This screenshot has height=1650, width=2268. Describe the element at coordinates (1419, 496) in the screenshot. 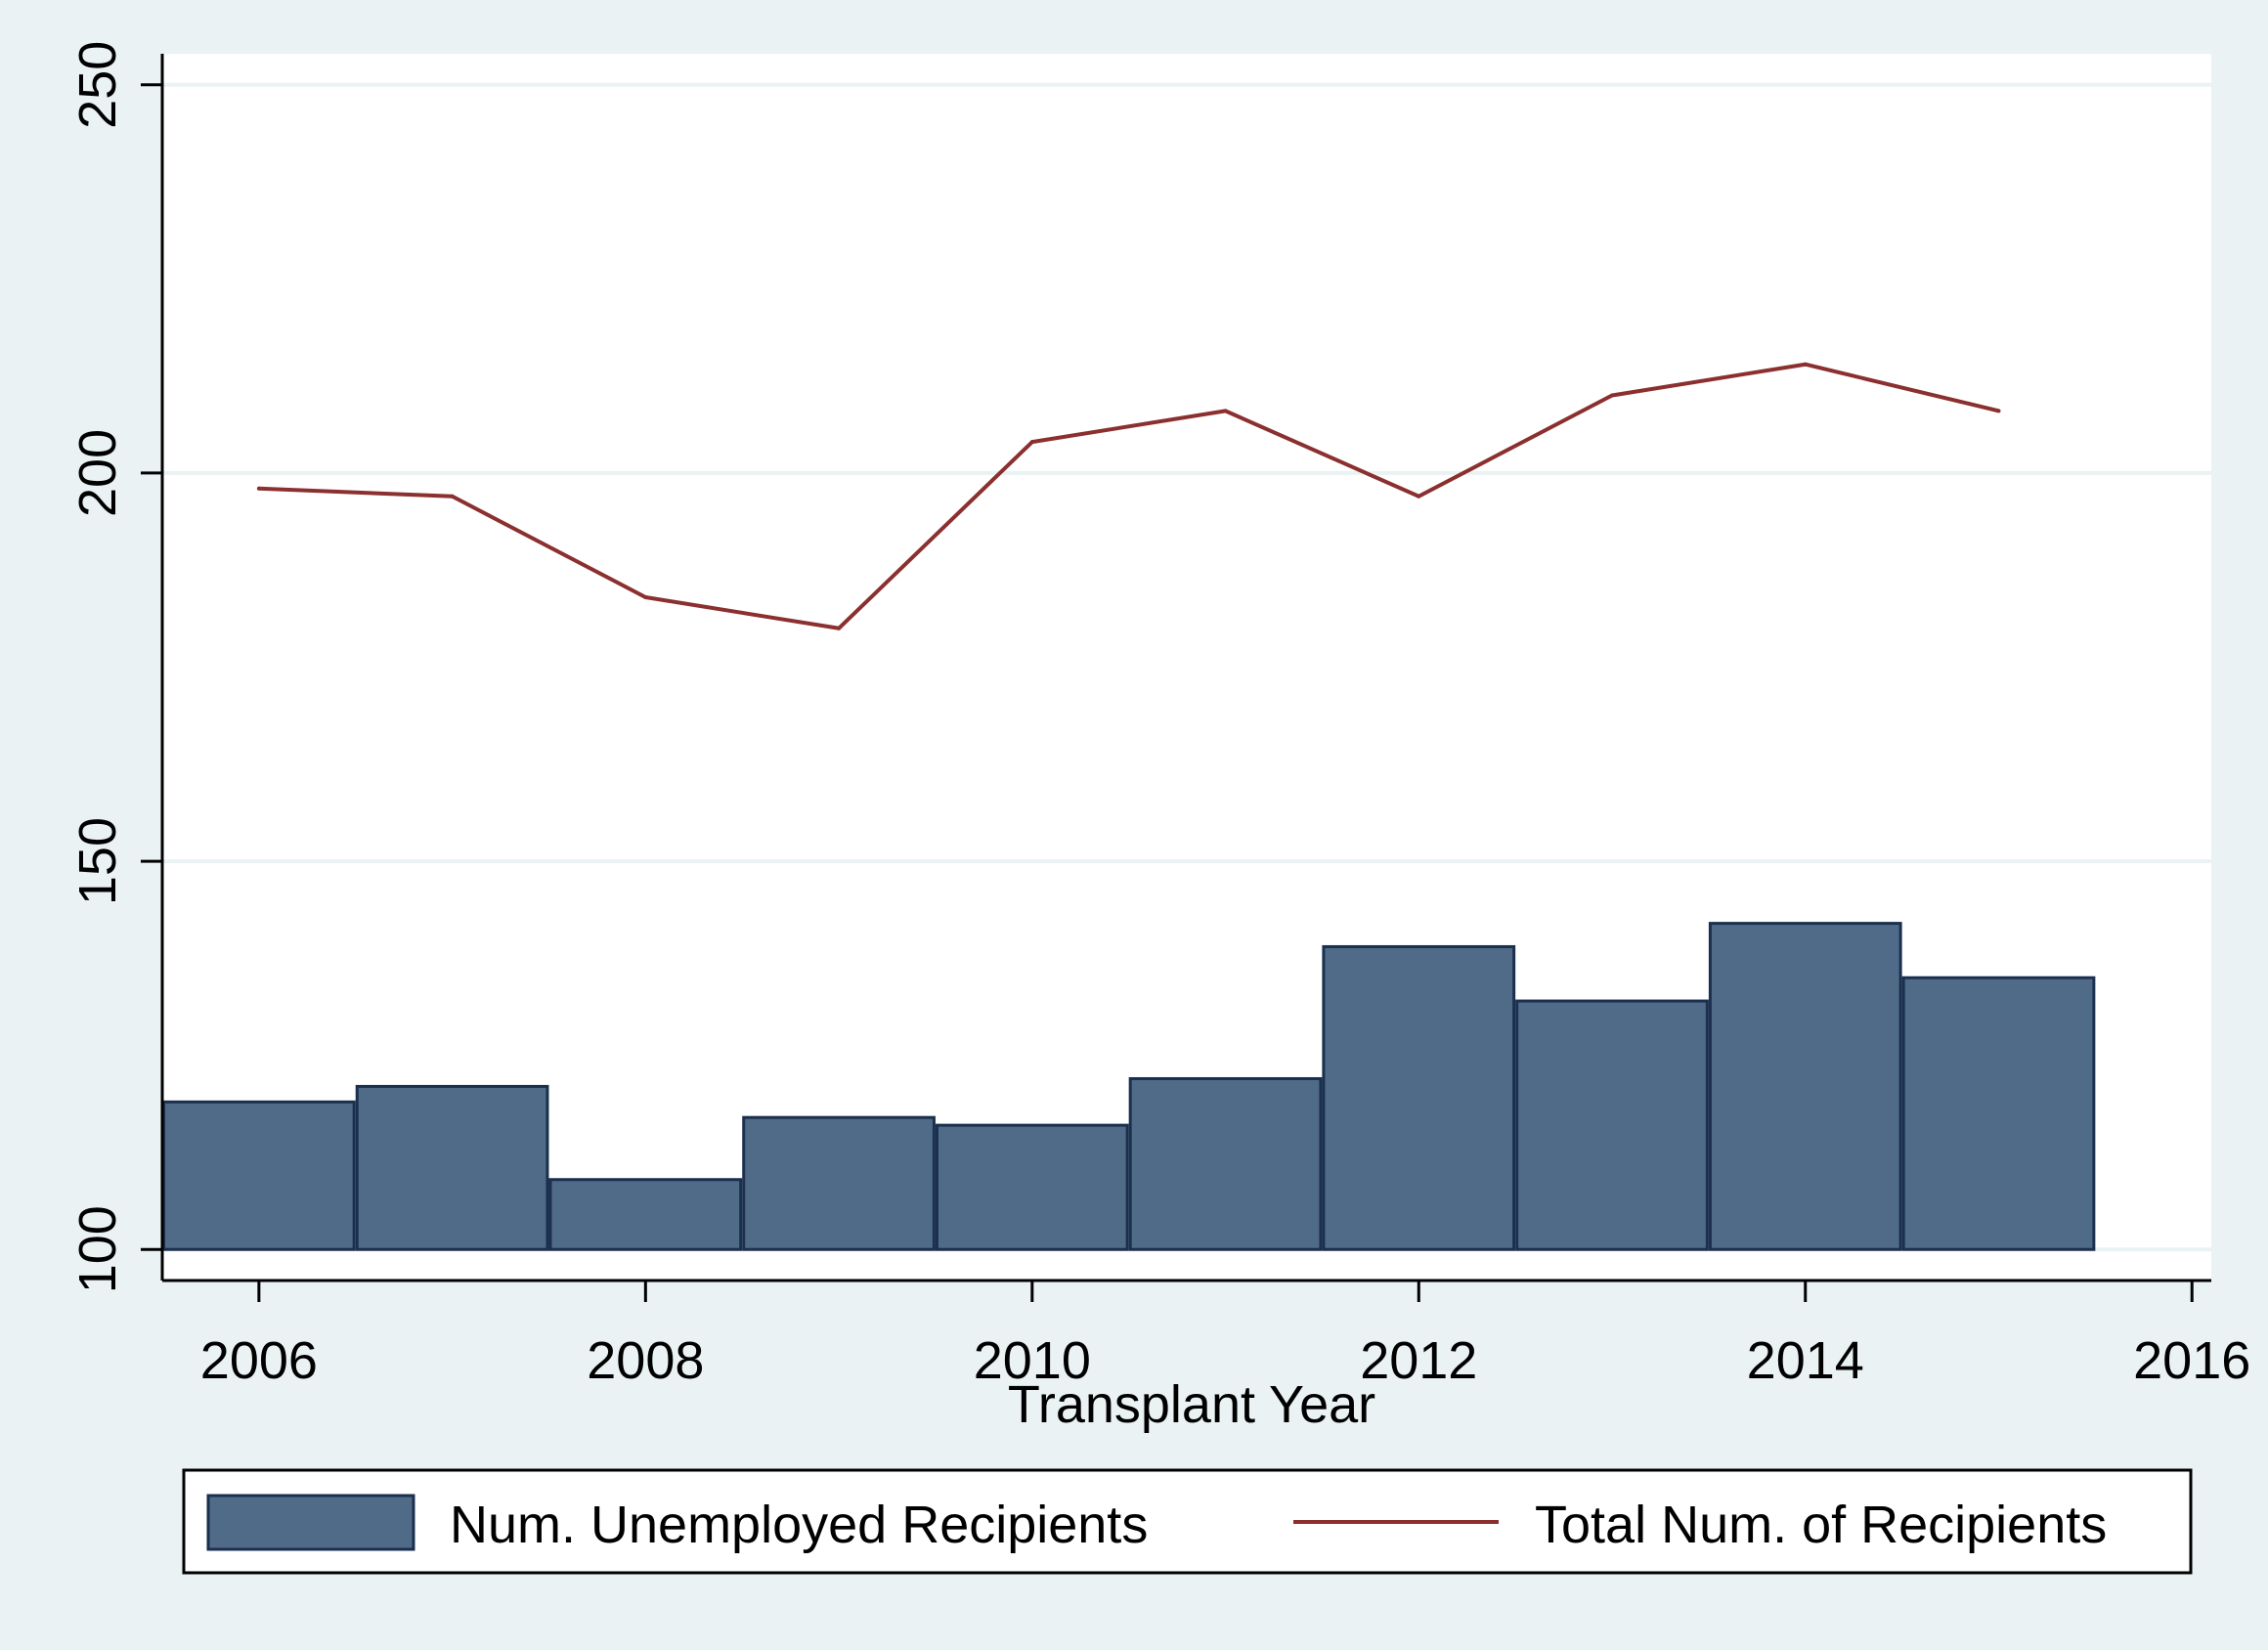

I see `line-point-2012` at that location.